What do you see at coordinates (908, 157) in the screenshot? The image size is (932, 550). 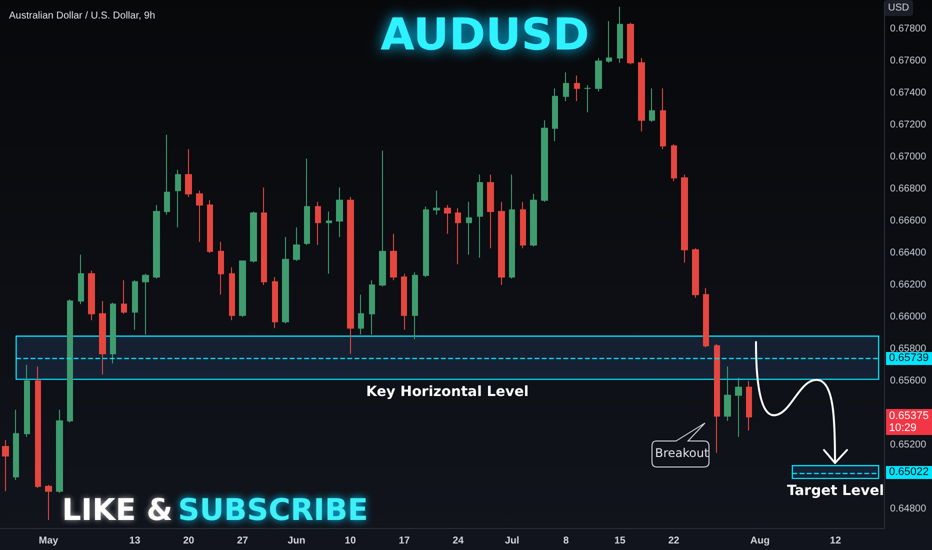 I see `y-tick-label: 0.67000` at bounding box center [908, 157].